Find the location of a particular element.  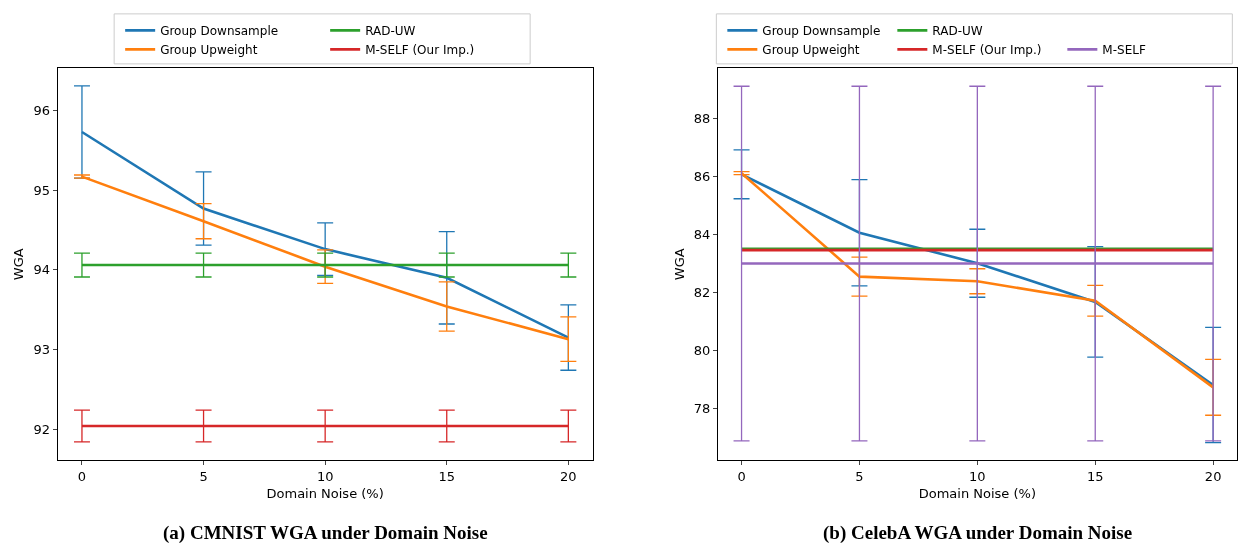

y-tick-label: 80 is located at coordinates (702, 351).